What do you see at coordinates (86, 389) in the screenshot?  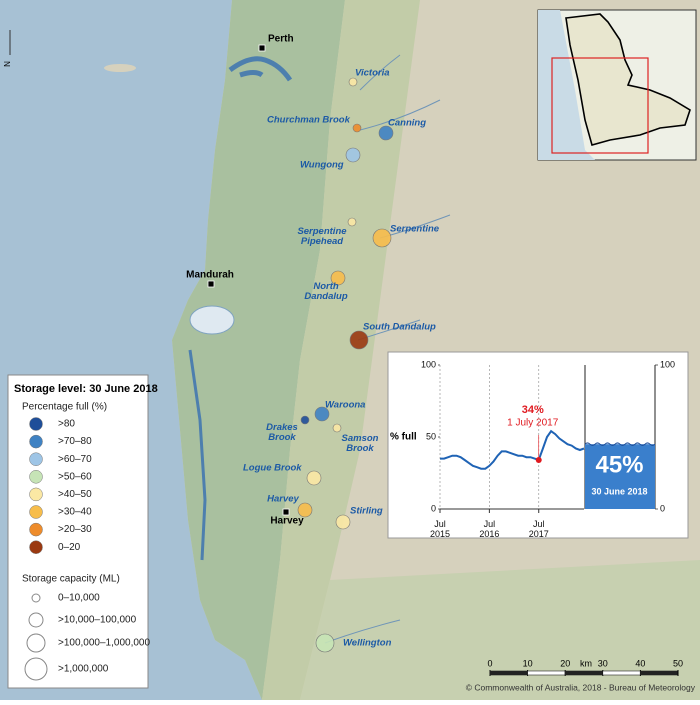 I see `legend-title: Storage level: 30 June 2018` at bounding box center [86, 389].